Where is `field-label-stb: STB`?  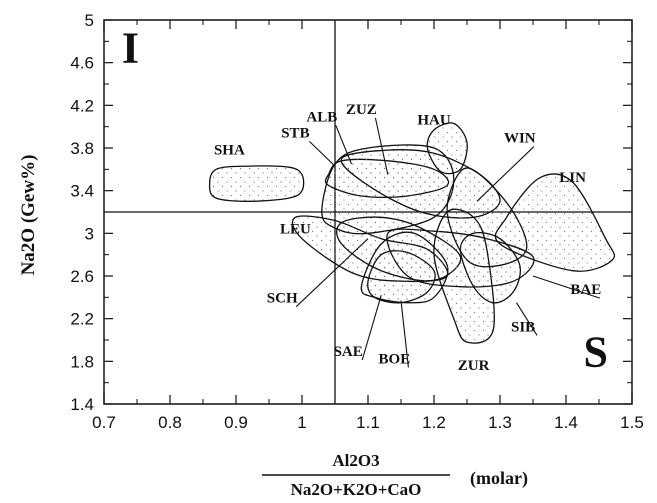 field-label-stb: STB is located at coordinates (295, 133).